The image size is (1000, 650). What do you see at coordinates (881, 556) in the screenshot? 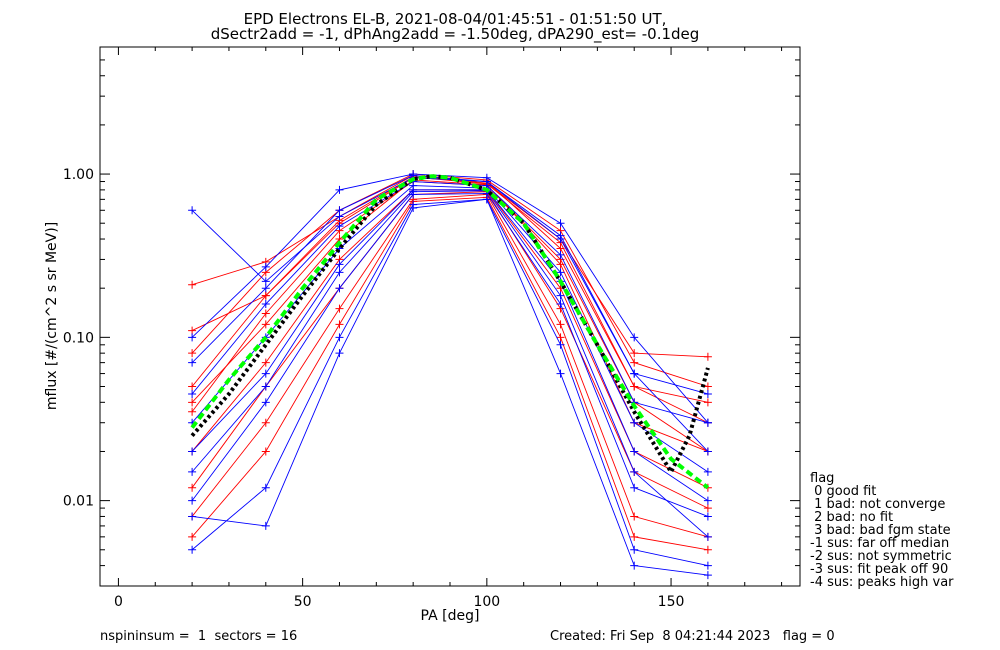
I see `legend-item: -2 sus: not symmetric` at bounding box center [881, 556].